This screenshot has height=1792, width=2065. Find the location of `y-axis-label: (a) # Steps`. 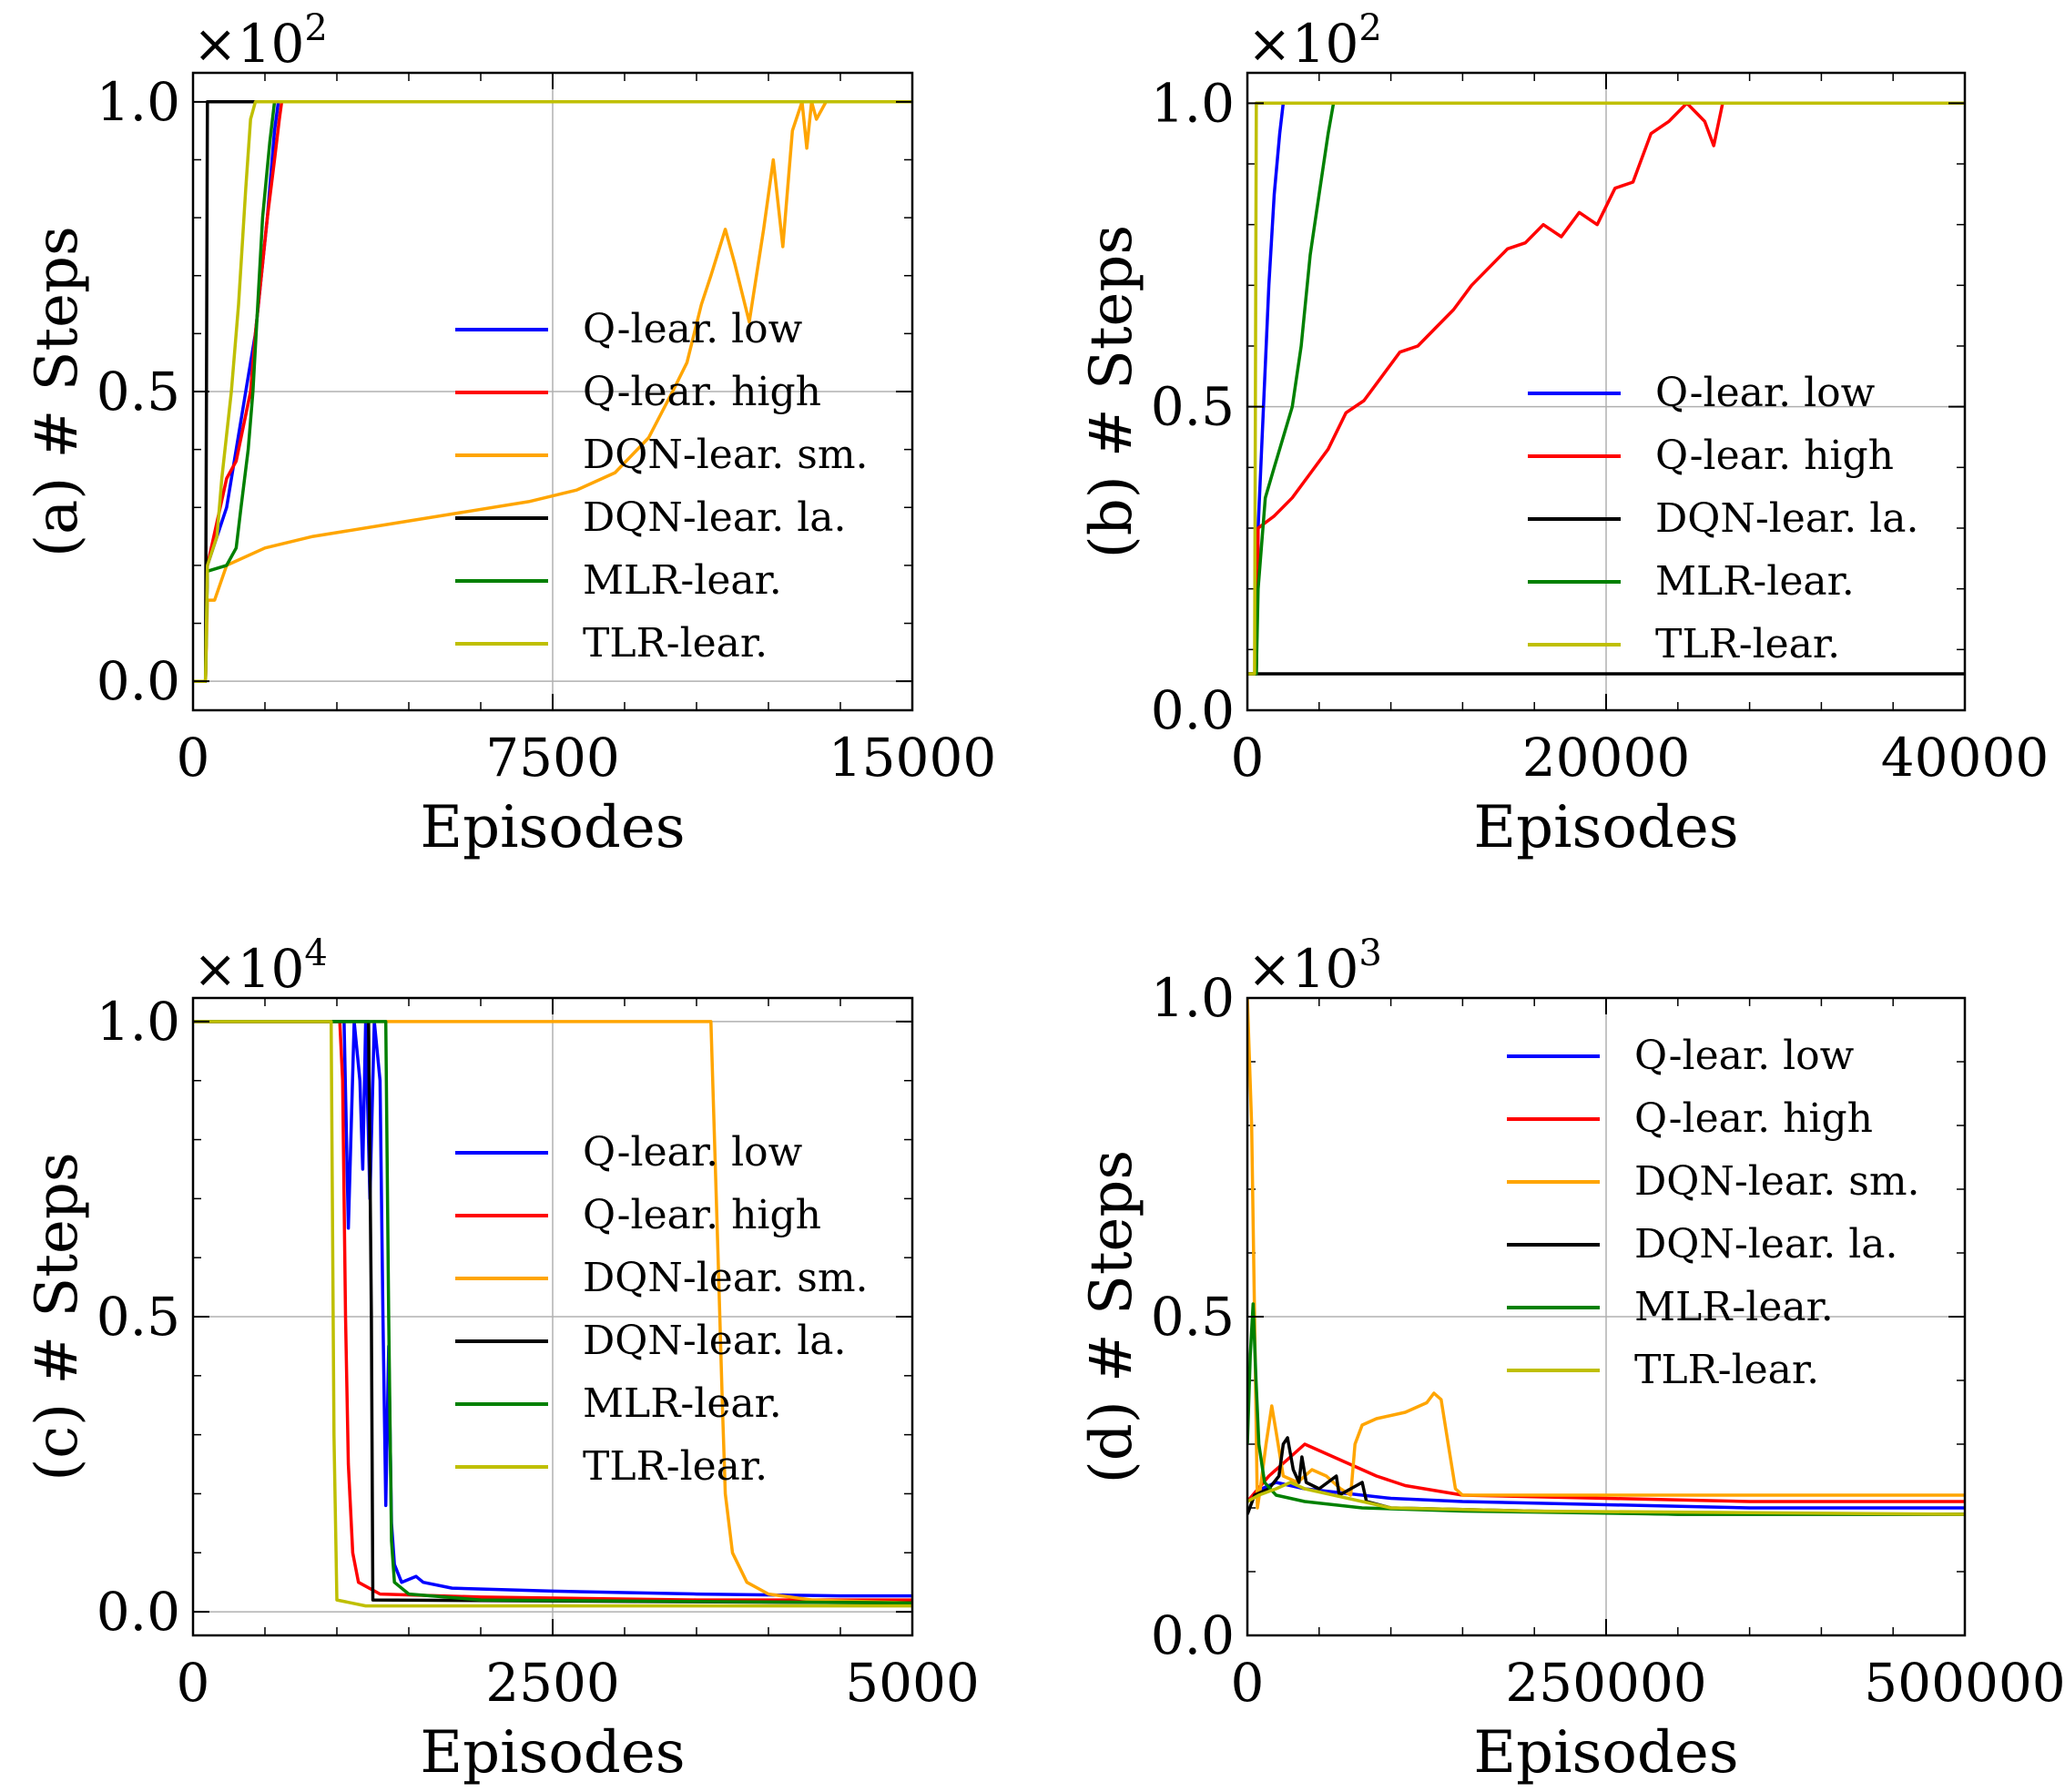

y-axis-label: (a) # Steps is located at coordinates (57, 391).